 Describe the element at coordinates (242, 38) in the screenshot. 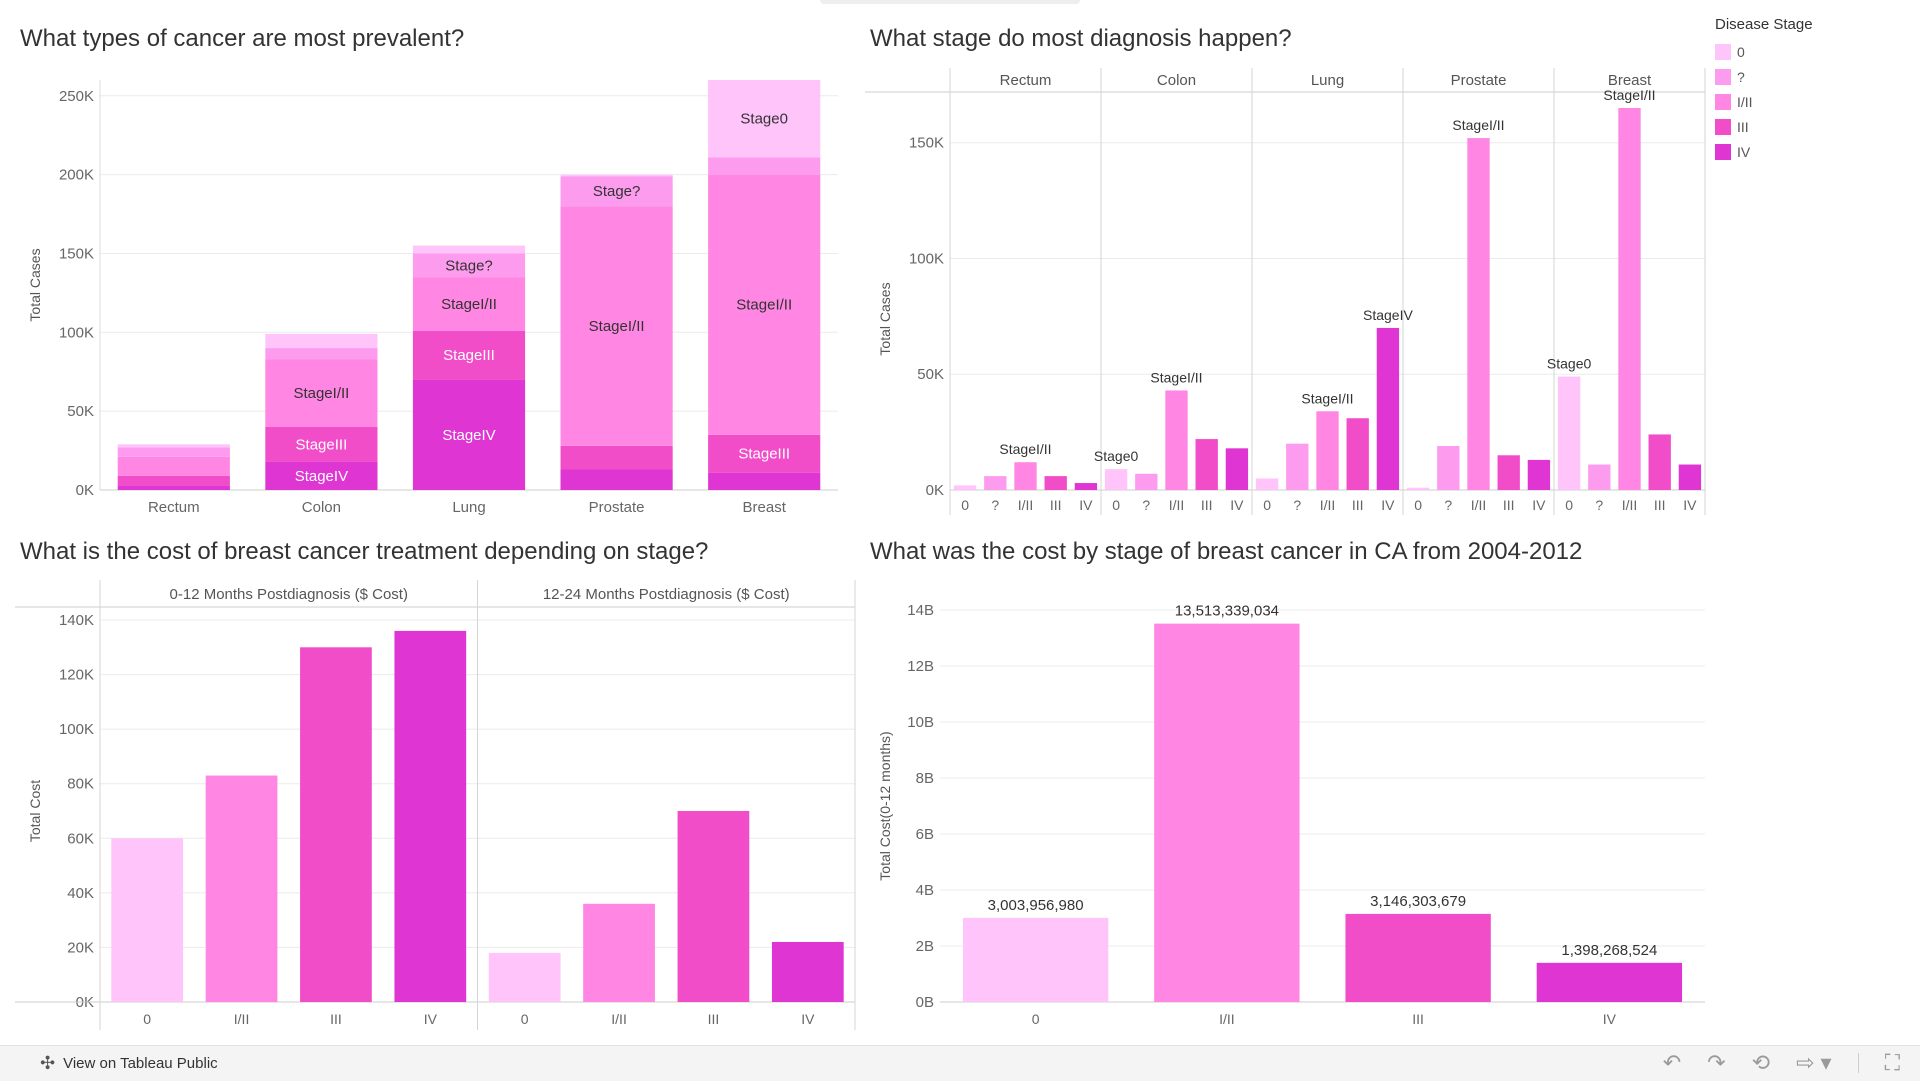

I see `panel-1-title: What types of cancer are most prevalent?` at that location.